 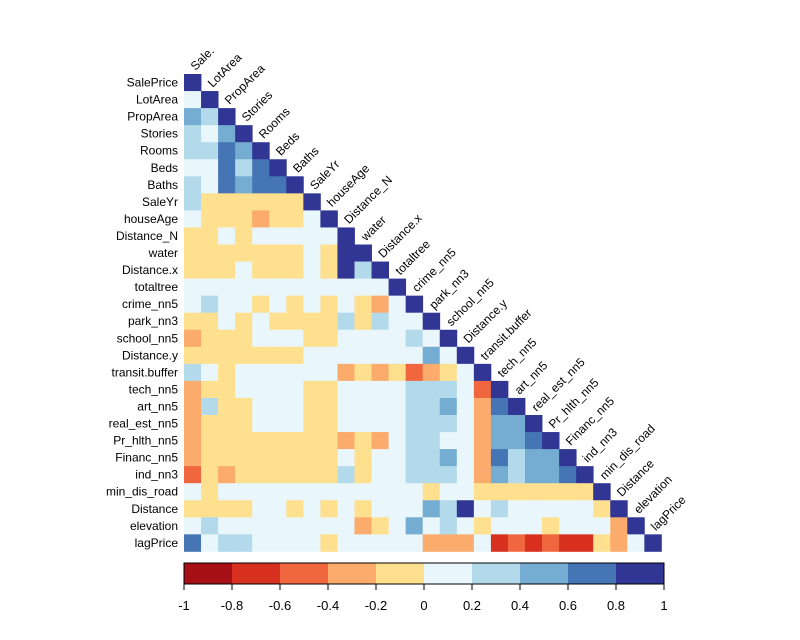 What do you see at coordinates (150, 355) in the screenshot?
I see `row-label: Distance.y` at bounding box center [150, 355].